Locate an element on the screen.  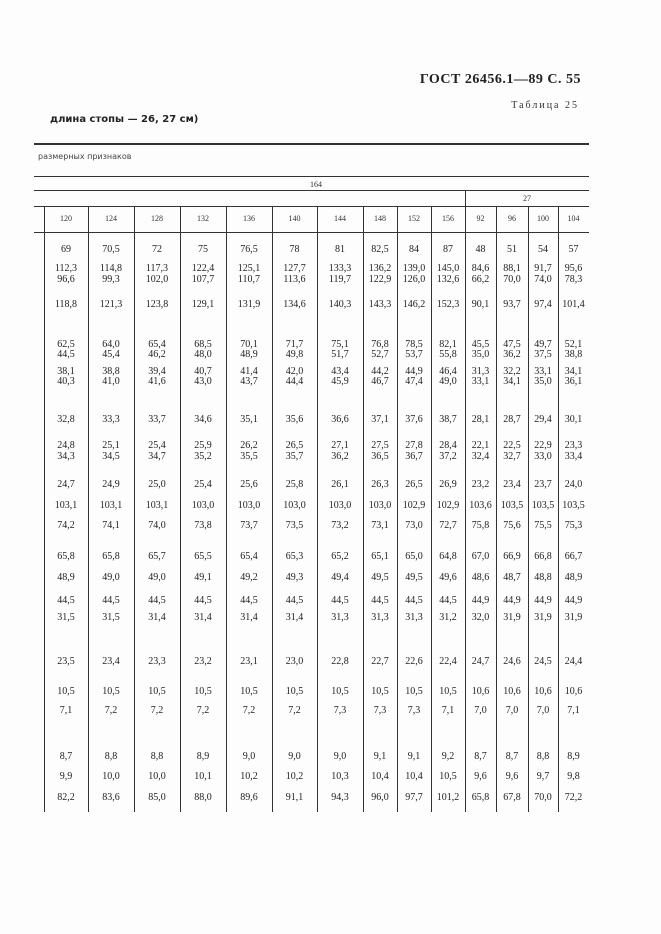
table-cell: 93,7 is located at coordinates (512, 304).